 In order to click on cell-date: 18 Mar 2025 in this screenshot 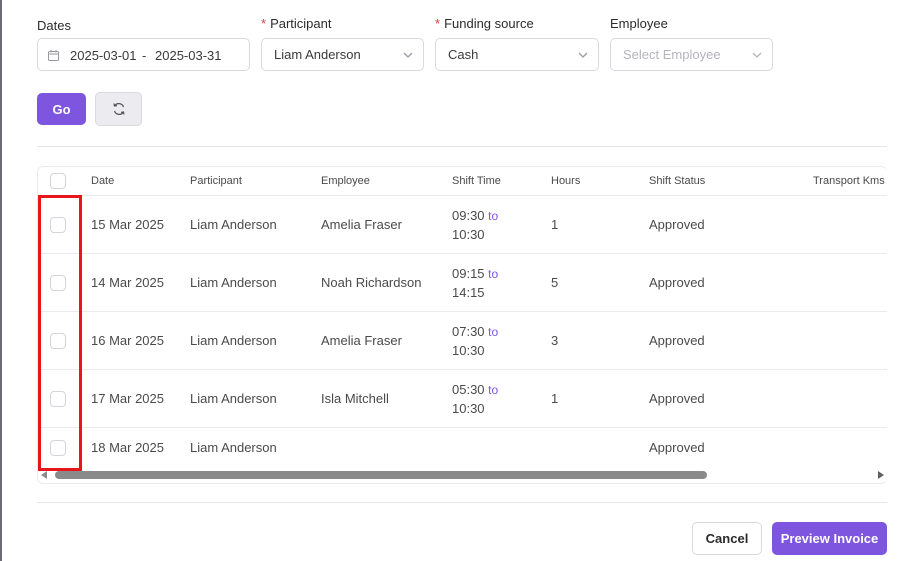, I will do `click(127, 447)`.